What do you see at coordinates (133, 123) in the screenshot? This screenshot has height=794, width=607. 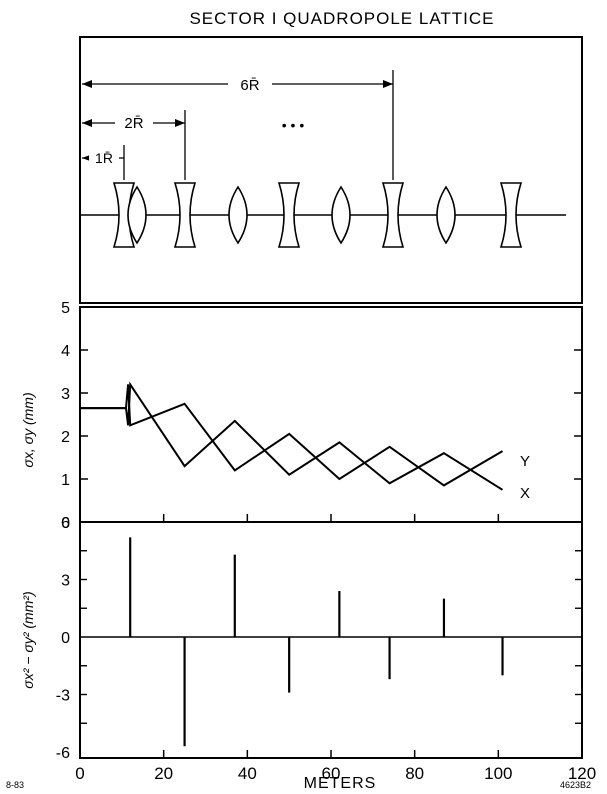 I see `dim-label-2r: 2R̄` at bounding box center [133, 123].